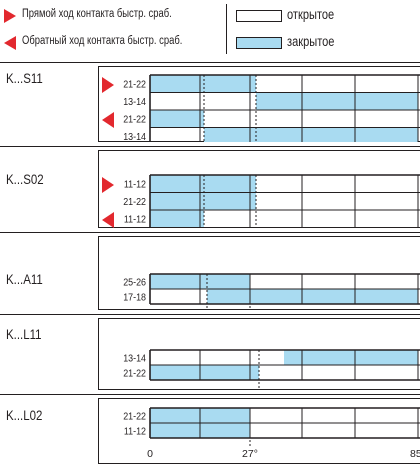 The height and width of the screenshot is (468, 420). I want to click on tick-label: 27°, so click(250, 454).